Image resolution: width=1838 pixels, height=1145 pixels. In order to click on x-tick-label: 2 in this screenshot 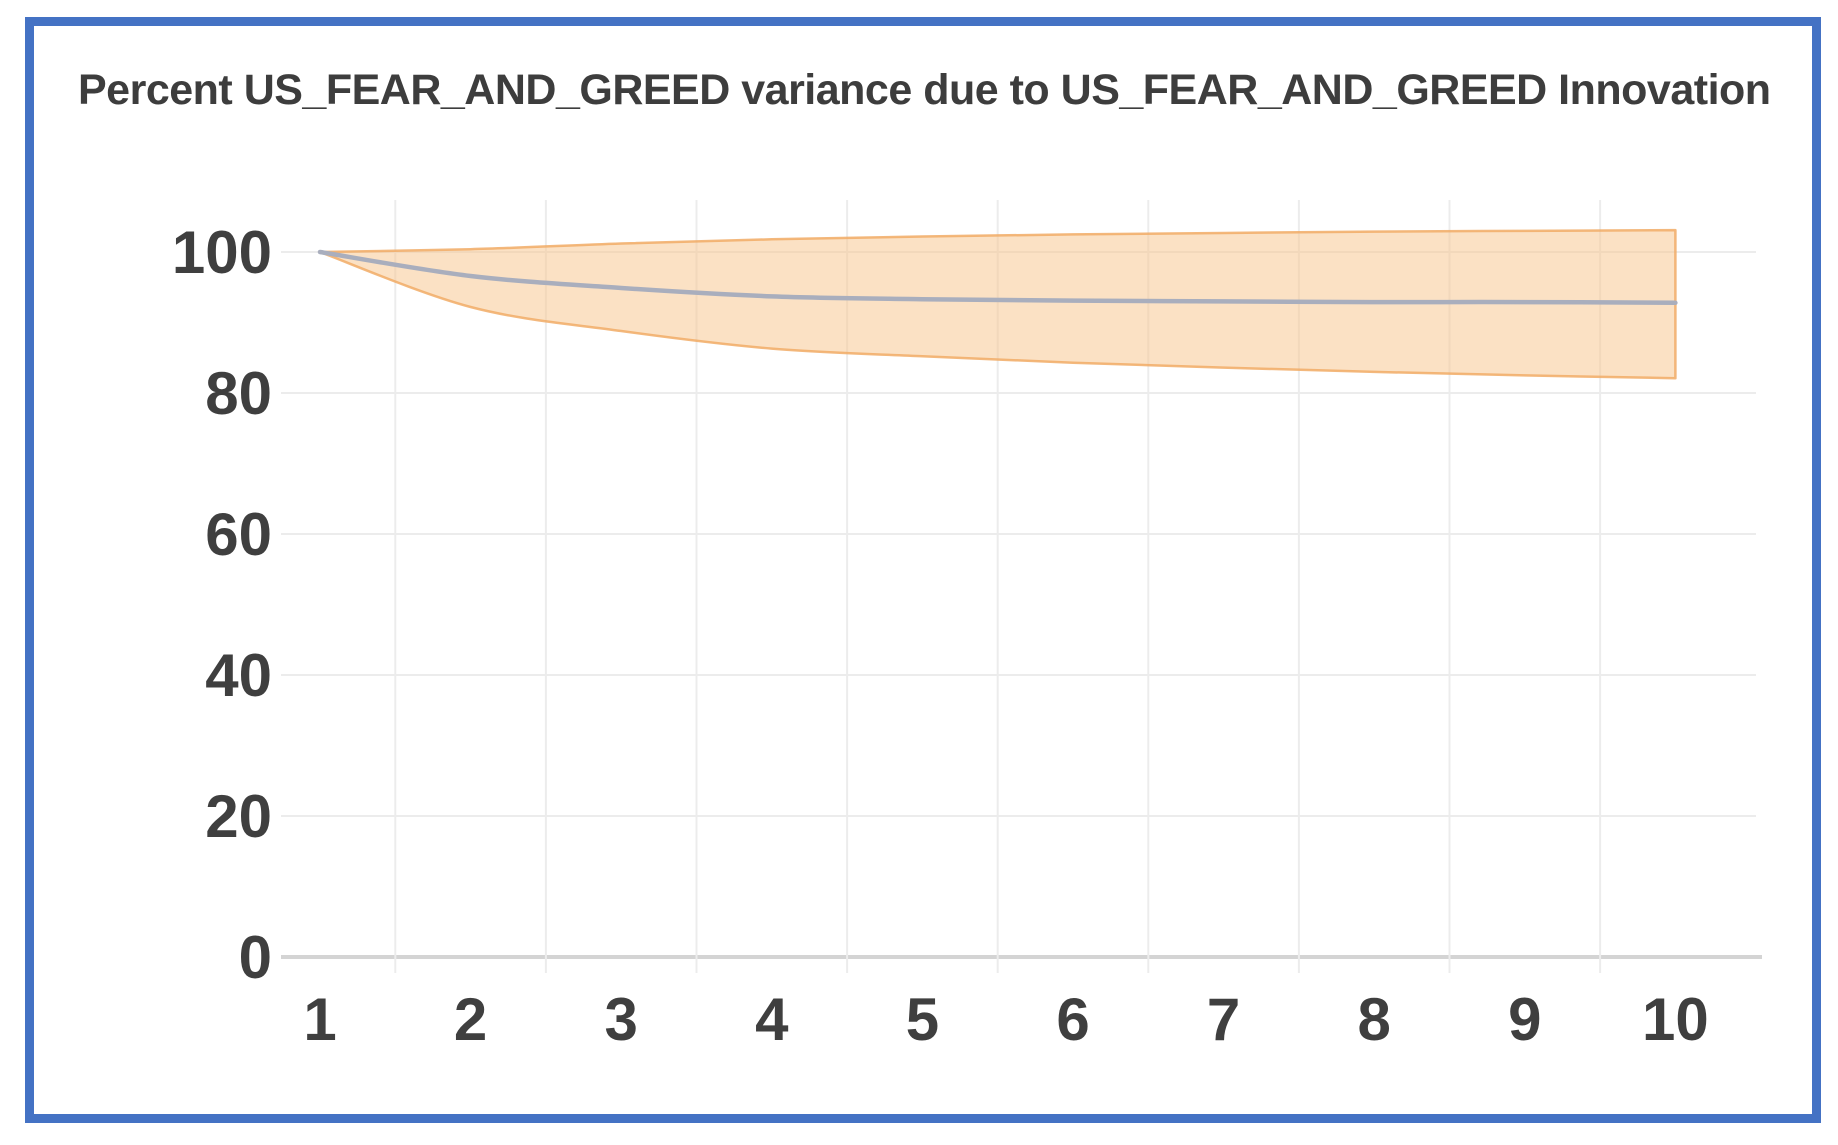, I will do `click(470, 1019)`.